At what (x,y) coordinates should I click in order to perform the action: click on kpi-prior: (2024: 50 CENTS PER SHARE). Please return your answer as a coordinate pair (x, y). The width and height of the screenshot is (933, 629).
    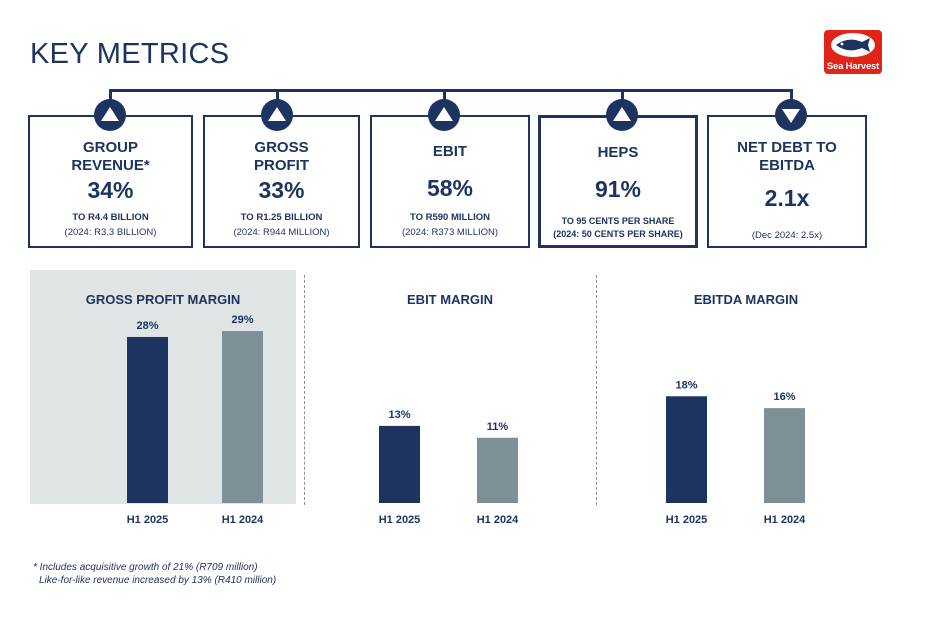
    Looking at the image, I should click on (618, 234).